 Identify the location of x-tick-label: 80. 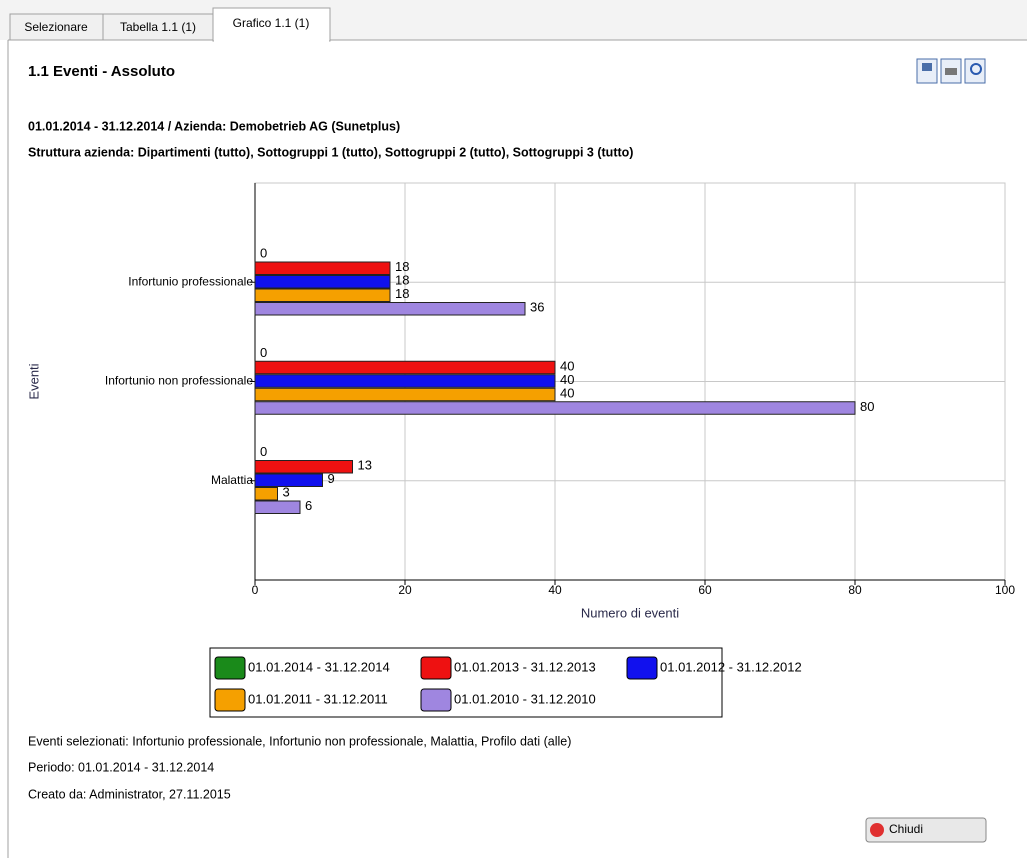
(855, 590).